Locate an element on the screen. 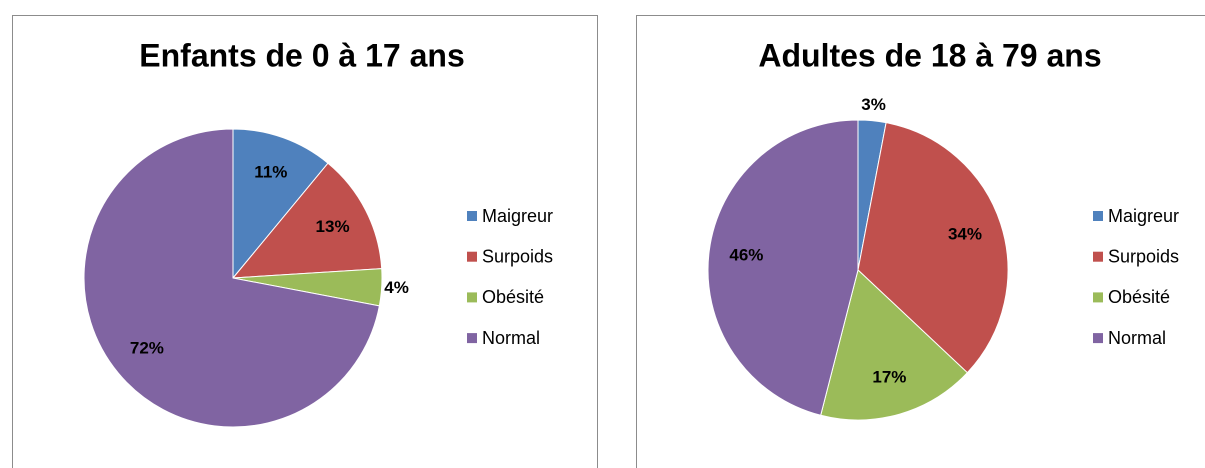  chart-title: Adultes de 18 à 79 ans is located at coordinates (929, 55).